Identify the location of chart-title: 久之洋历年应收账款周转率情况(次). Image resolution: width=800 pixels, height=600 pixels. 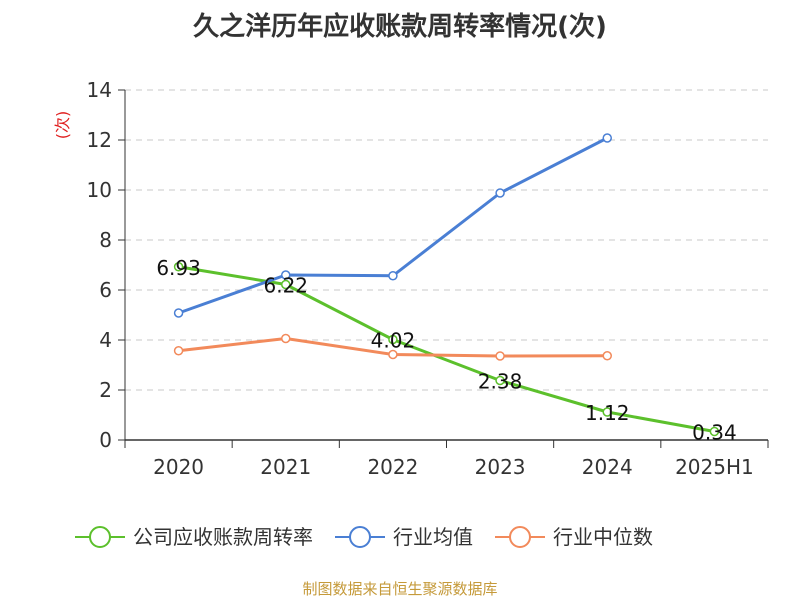
(400, 27).